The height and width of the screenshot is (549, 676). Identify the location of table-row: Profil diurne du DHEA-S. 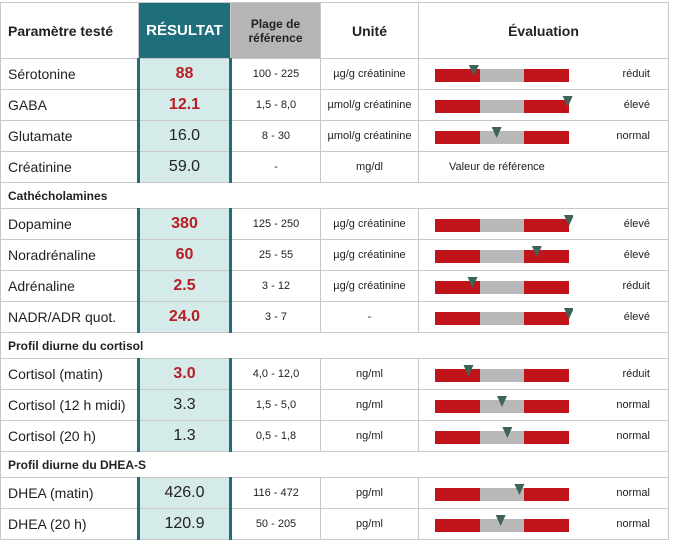
(334, 464).